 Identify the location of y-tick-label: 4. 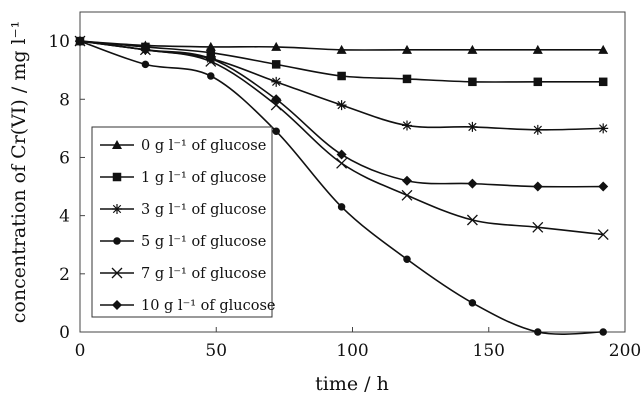
(64, 217).